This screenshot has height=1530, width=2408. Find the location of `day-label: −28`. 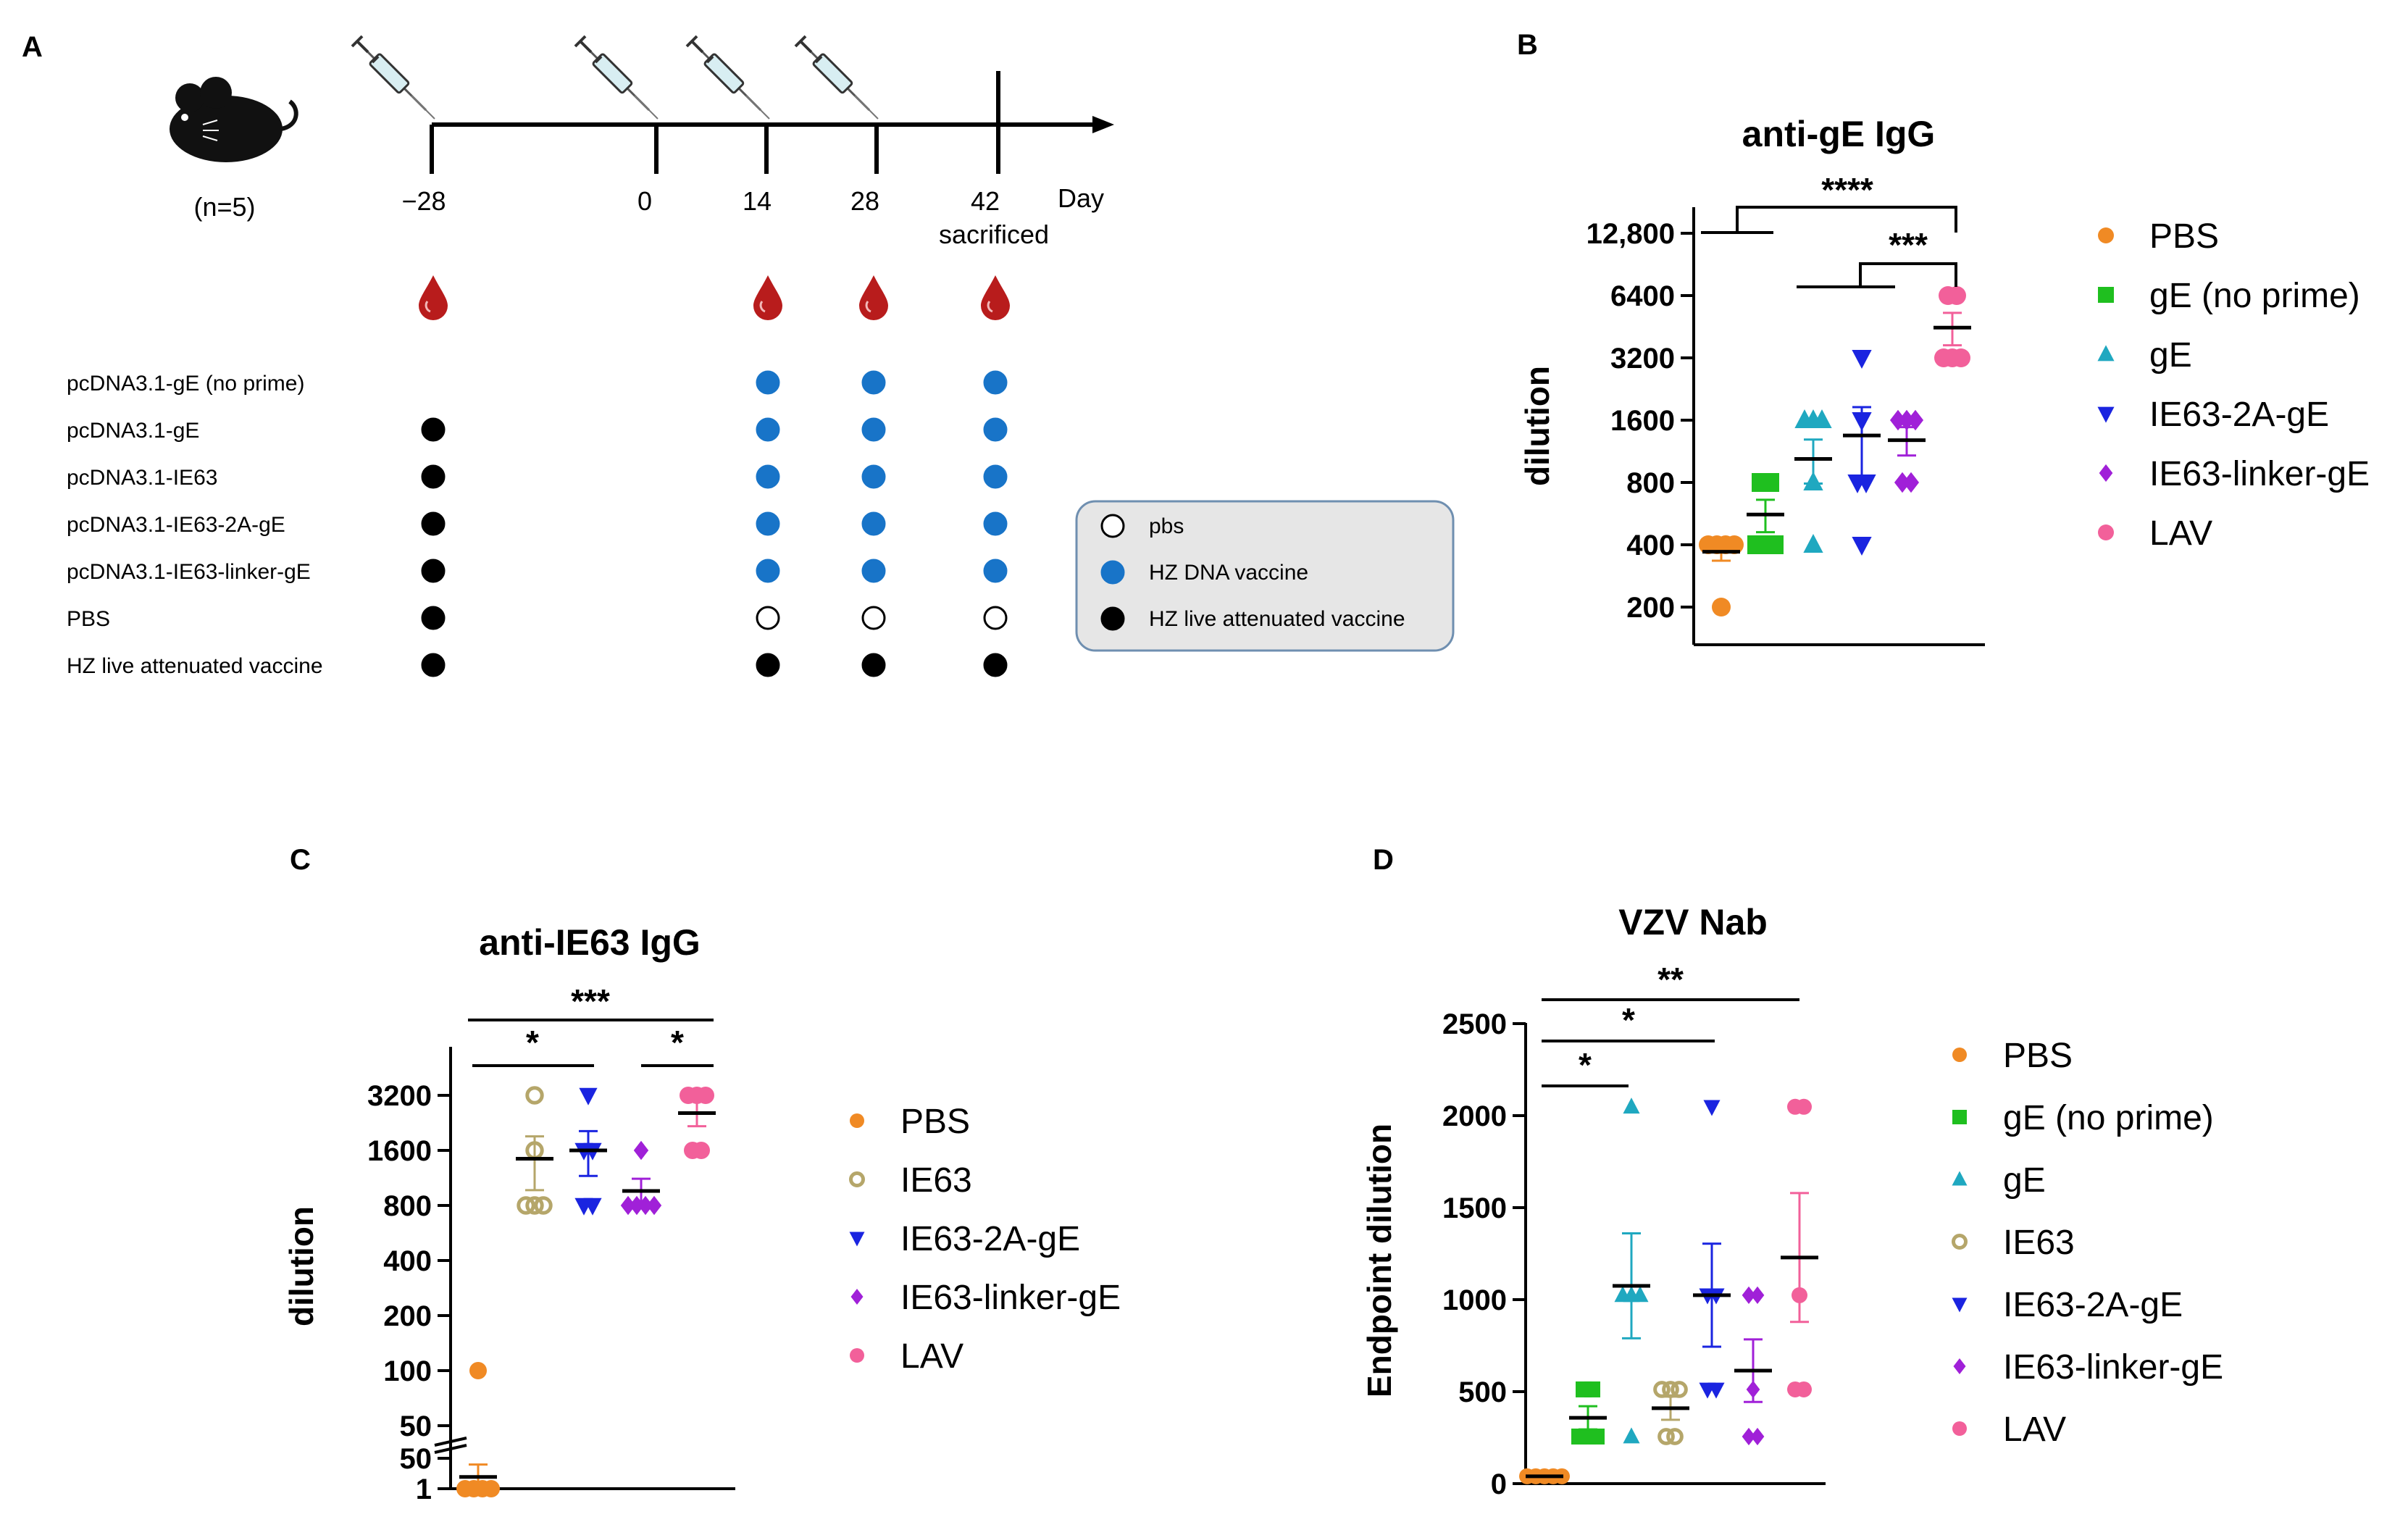

day-label: −28 is located at coordinates (424, 201).